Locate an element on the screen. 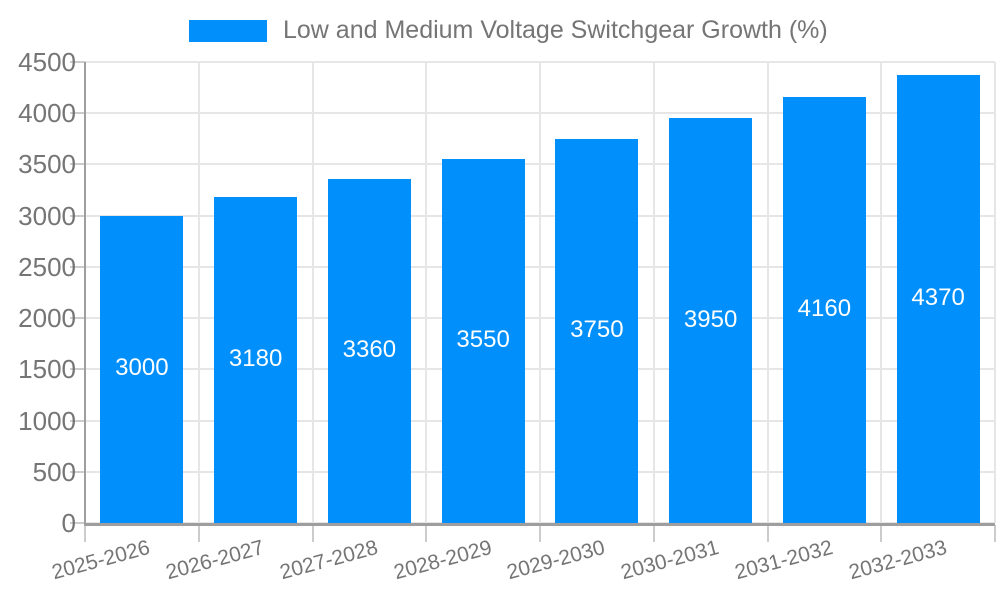 The image size is (1000, 600). bar-value-label: 3750 is located at coordinates (597, 329).